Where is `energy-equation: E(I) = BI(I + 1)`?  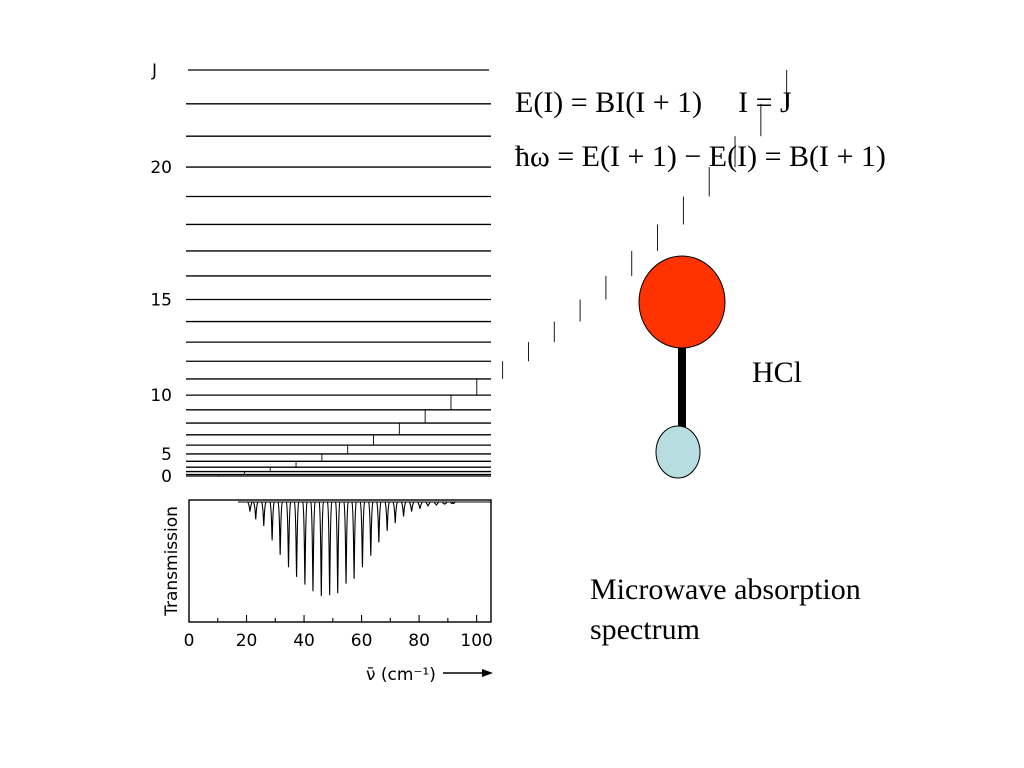 energy-equation: E(I) = BI(I + 1) is located at coordinates (609, 102).